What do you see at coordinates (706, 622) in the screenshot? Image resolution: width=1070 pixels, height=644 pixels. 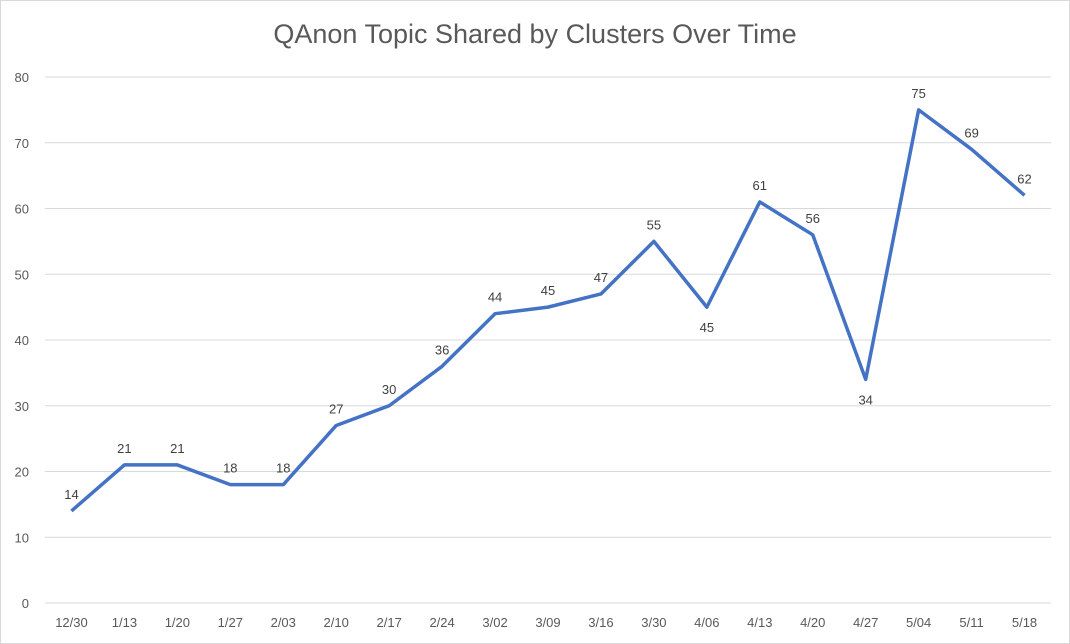 I see `x-tick-label: 4/06` at bounding box center [706, 622].